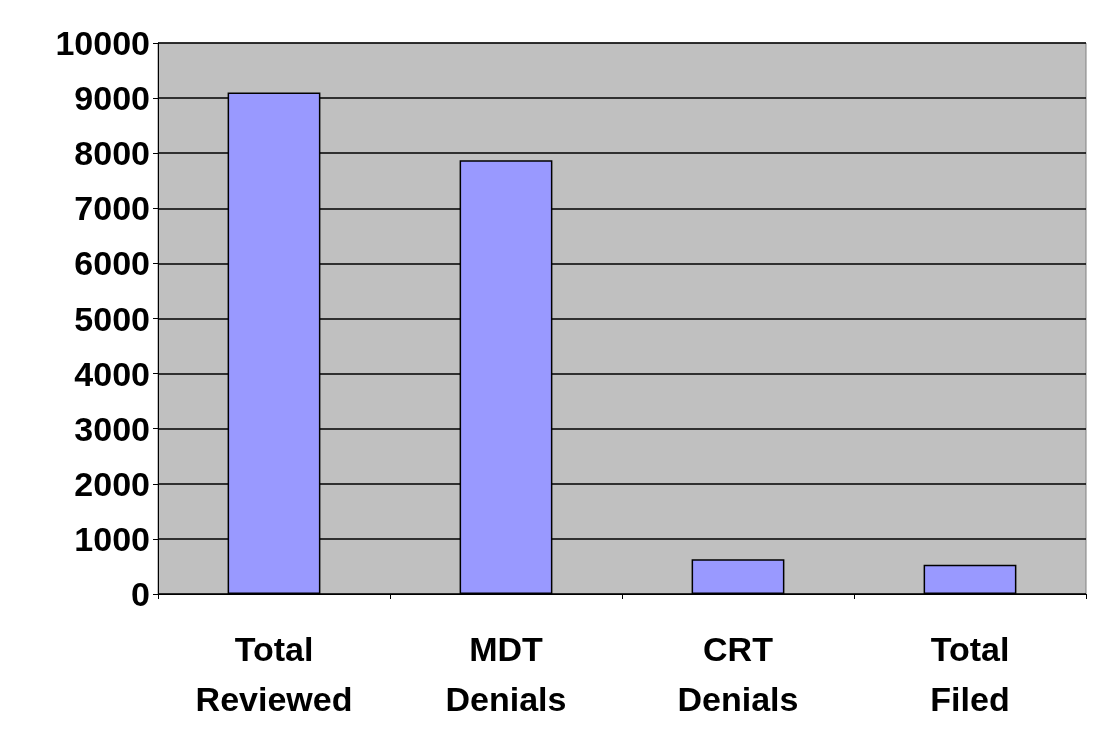  What do you see at coordinates (112, 153) in the screenshot?
I see `y-tick-label: 8000` at bounding box center [112, 153].